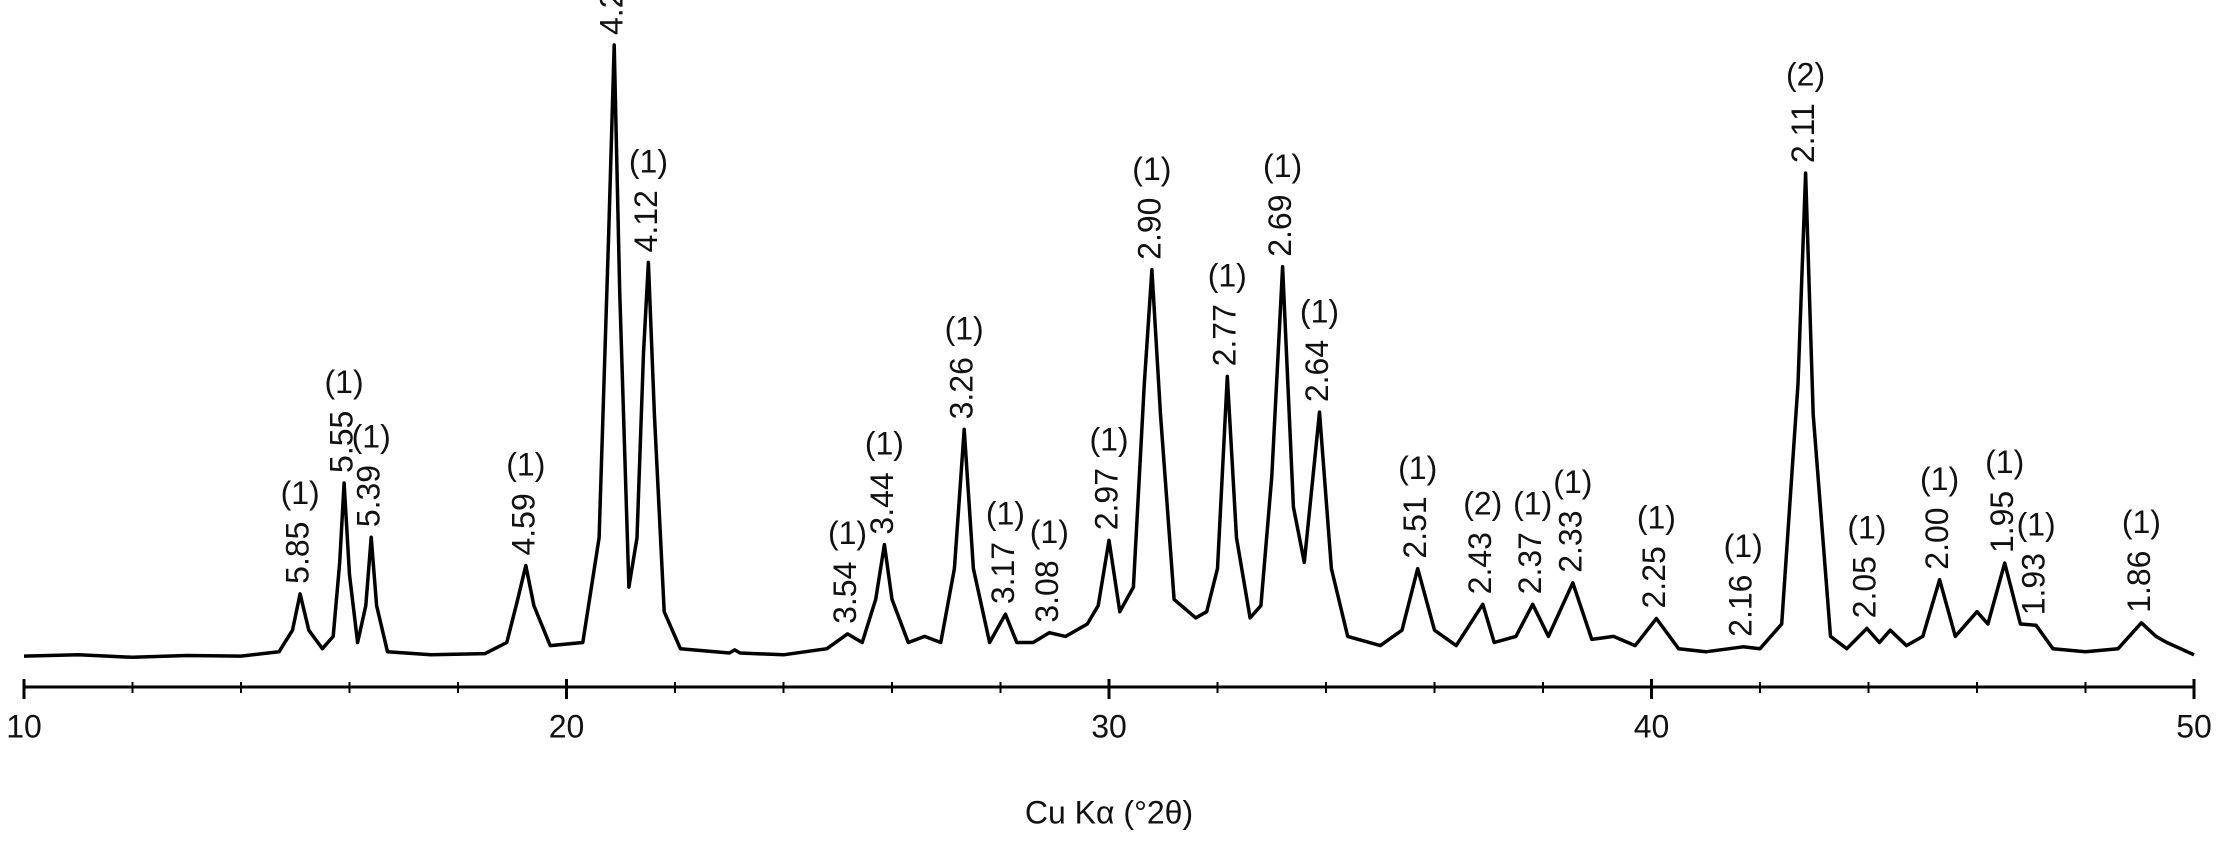 The height and width of the screenshot is (841, 2225). Describe the element at coordinates (369, 496) in the screenshot. I see `d-spacing-label: 5.39` at that location.